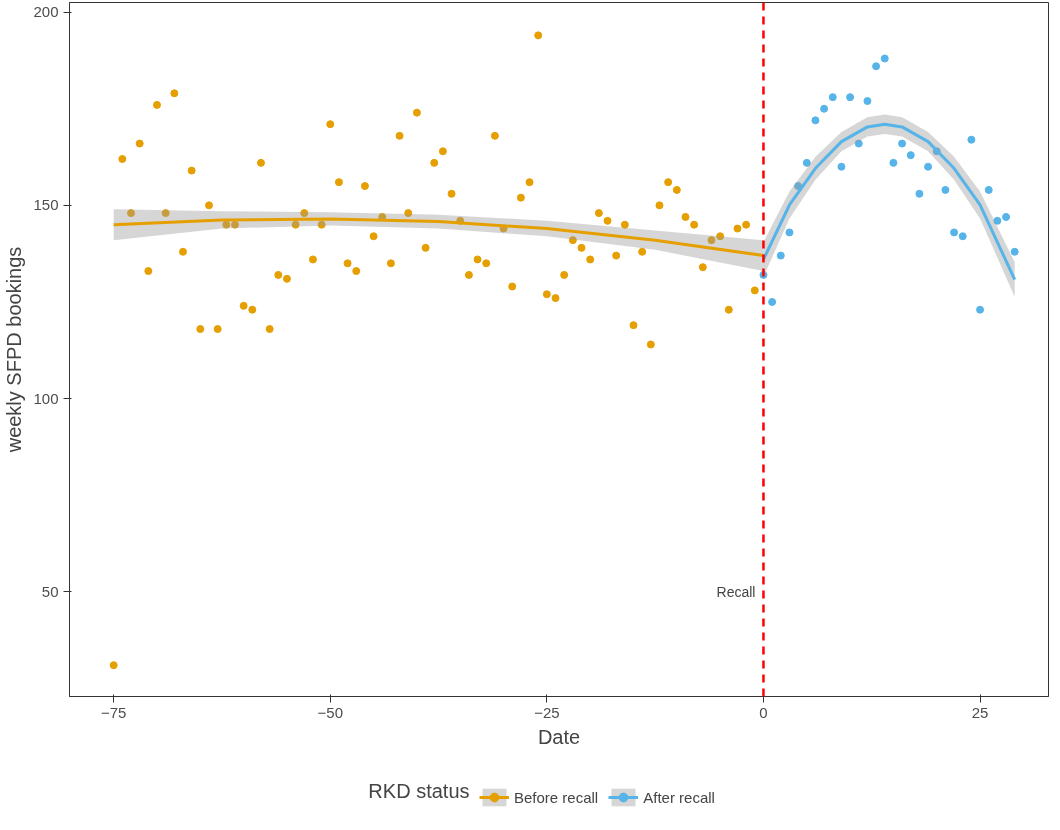 The image size is (1060, 830). Describe the element at coordinates (46, 398) in the screenshot. I see `y-tick-label: 100` at that location.